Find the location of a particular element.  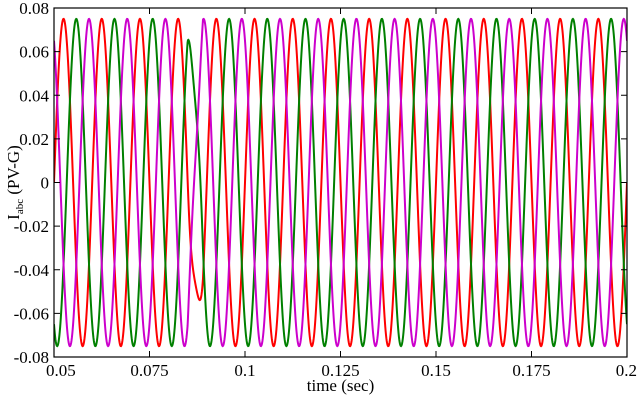

x-tick-label: 0.1 is located at coordinates (244, 370).